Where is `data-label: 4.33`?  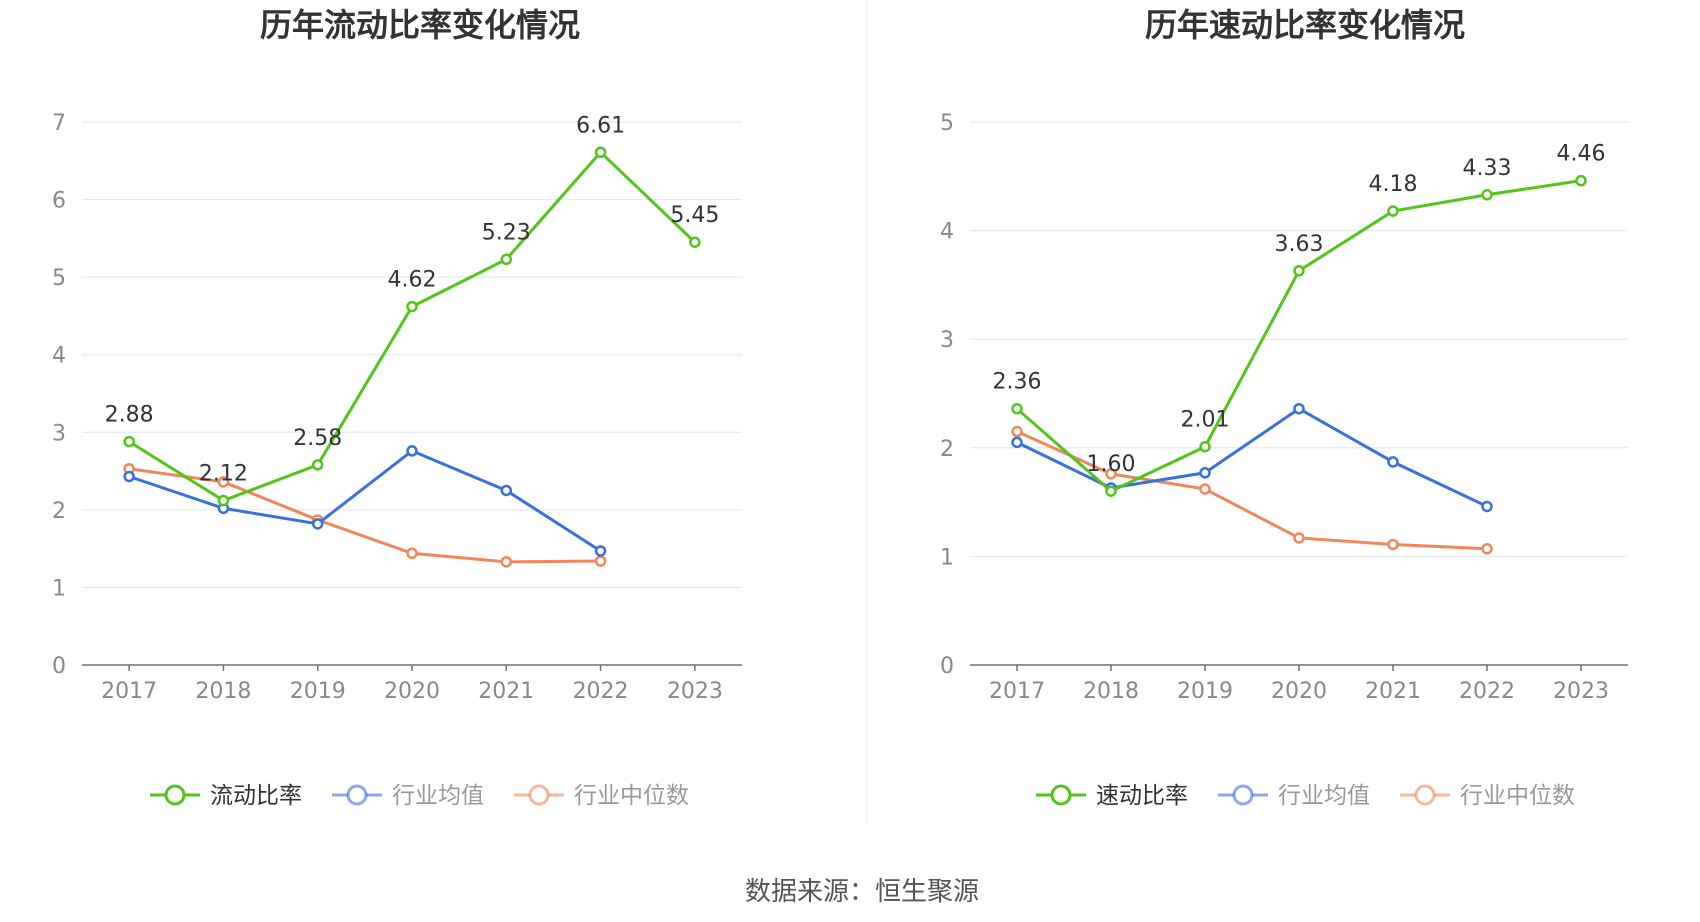 data-label: 4.33 is located at coordinates (1487, 168).